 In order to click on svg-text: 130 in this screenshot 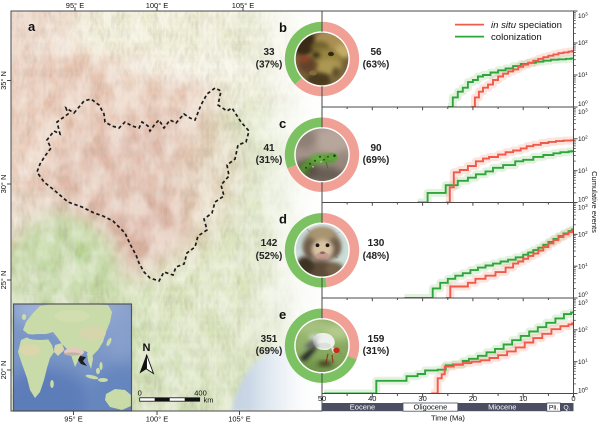, I will do `click(376, 243)`.